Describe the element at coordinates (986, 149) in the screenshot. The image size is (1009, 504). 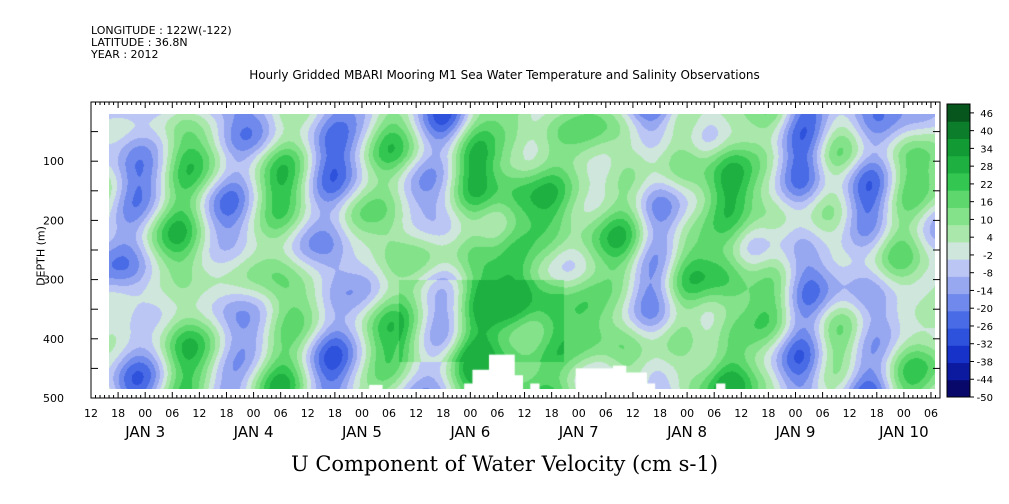
I see `colorbar-label: 34` at that location.